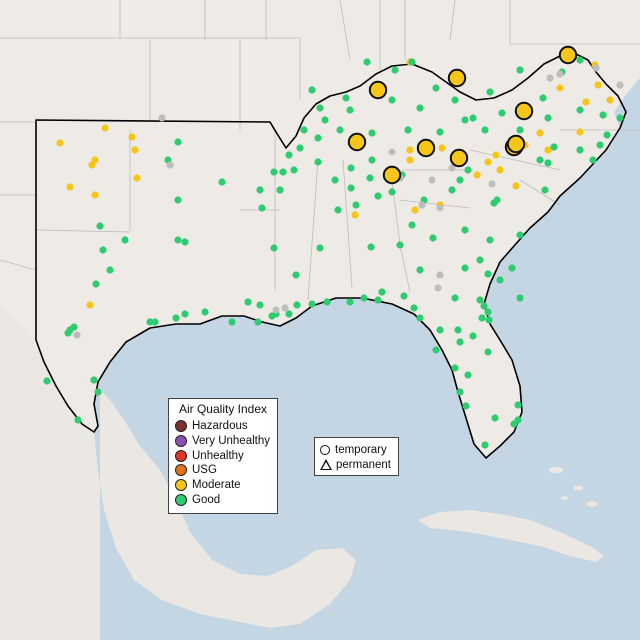 The width and height of the screenshot is (640, 640). What do you see at coordinates (356, 456) in the screenshot?
I see `monitor-type-legend: temporary permanent` at bounding box center [356, 456].